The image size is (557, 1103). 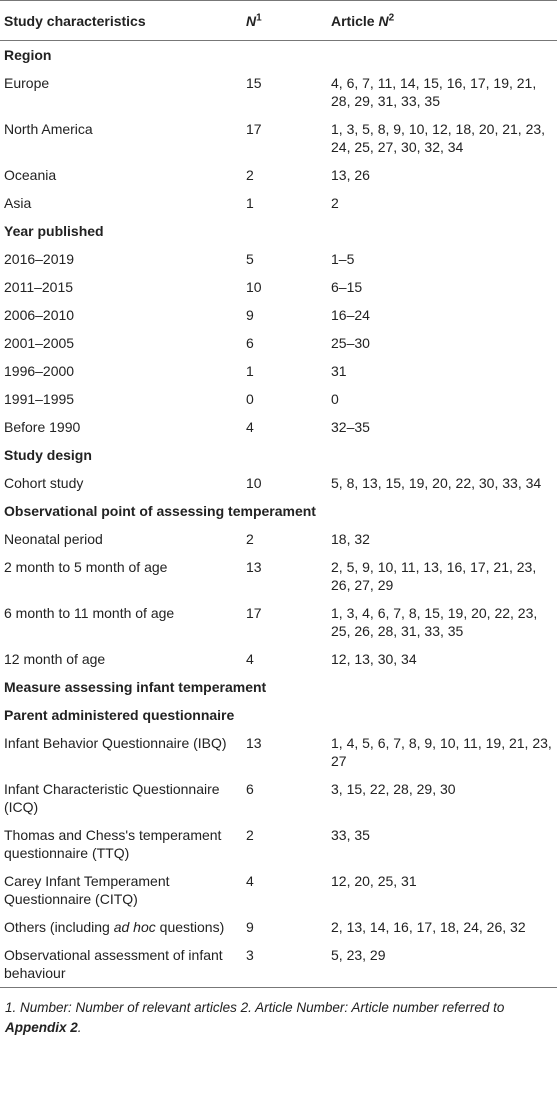 What do you see at coordinates (30, 175) in the screenshot?
I see `label-cell: Oceania` at bounding box center [30, 175].